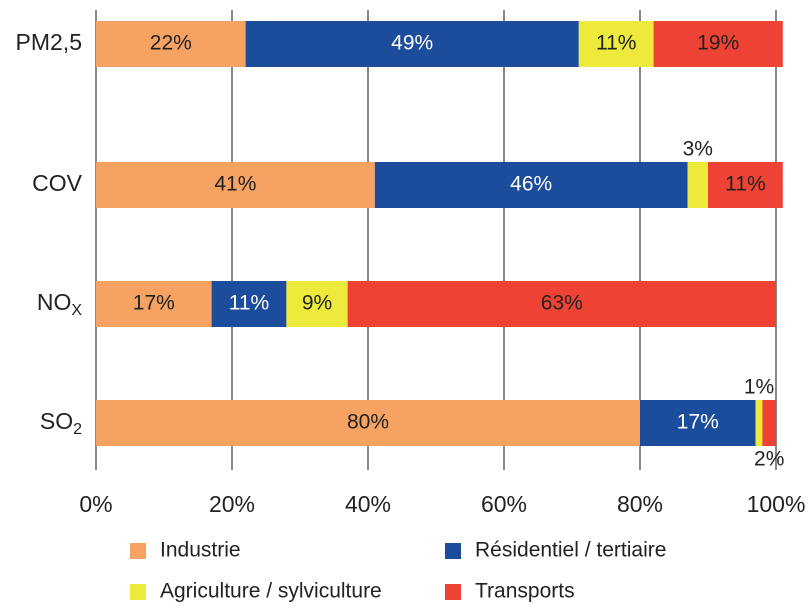 Image resolution: width=810 pixels, height=609 pixels. I want to click on legend-label: Industrie, so click(200, 550).